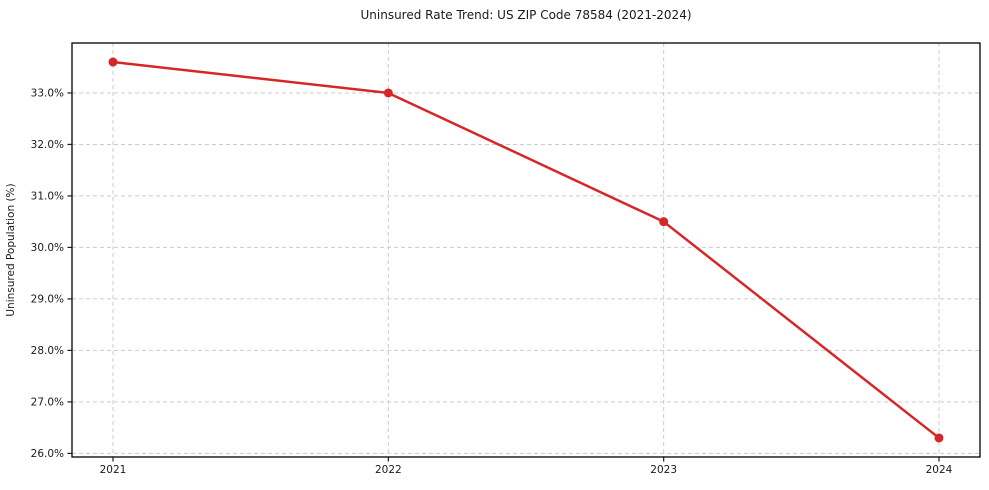 The height and width of the screenshot is (490, 989). Describe the element at coordinates (939, 438) in the screenshot. I see `data-point-2024` at that location.